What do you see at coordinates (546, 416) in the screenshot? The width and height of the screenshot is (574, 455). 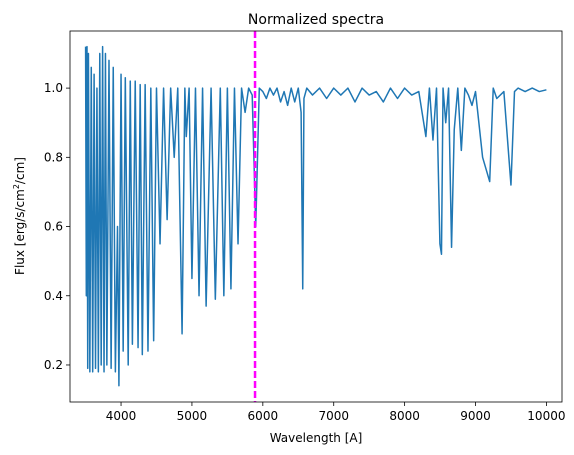 I see `x-tick-label: 10000` at bounding box center [546, 416].